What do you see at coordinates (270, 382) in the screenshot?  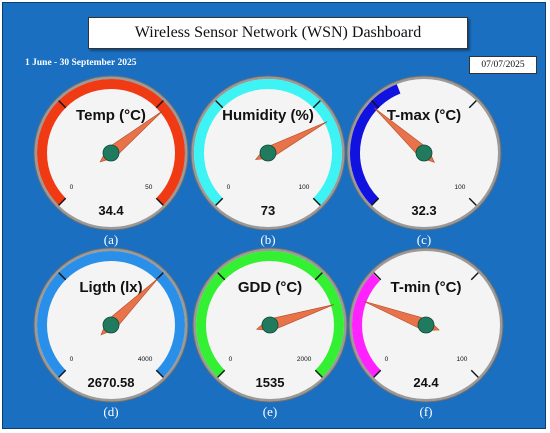 I see `gauge-value: 1535` at bounding box center [270, 382].